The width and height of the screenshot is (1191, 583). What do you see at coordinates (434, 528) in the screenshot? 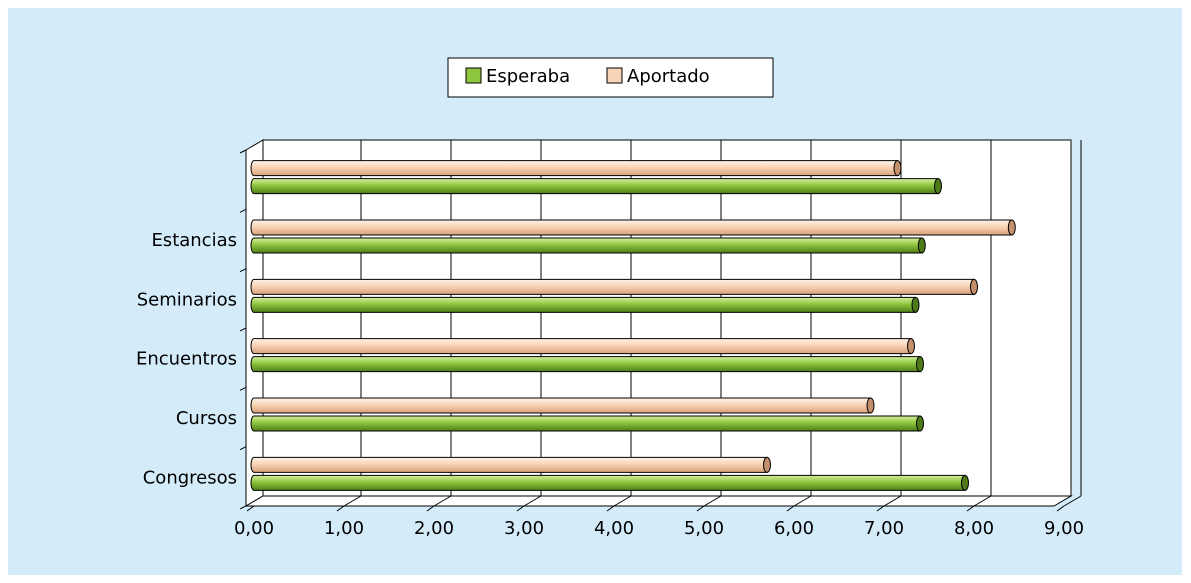
I see `x-tick-label: 2,00` at bounding box center [434, 528].